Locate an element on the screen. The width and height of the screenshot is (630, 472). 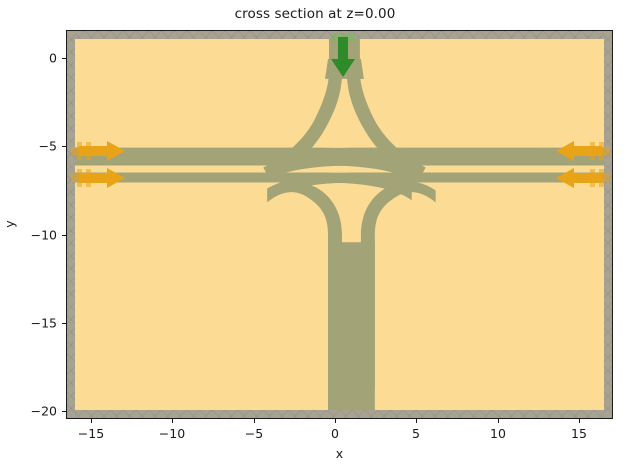
ytick-label: −15 is located at coordinates (43, 323).